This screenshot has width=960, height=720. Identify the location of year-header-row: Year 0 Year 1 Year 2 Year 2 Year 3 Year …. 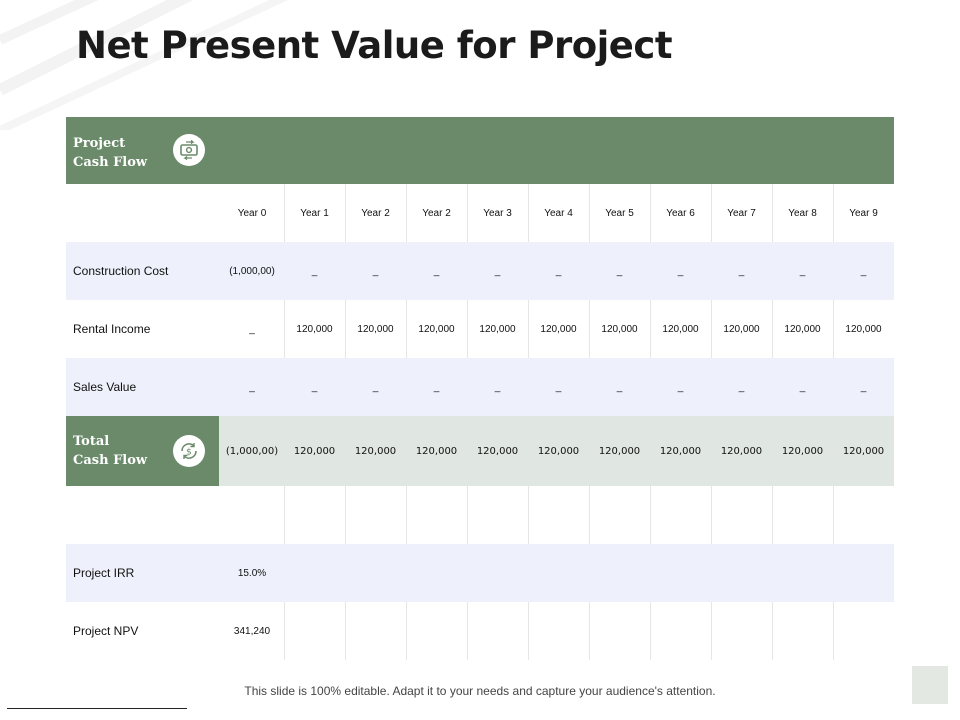
(480, 213).